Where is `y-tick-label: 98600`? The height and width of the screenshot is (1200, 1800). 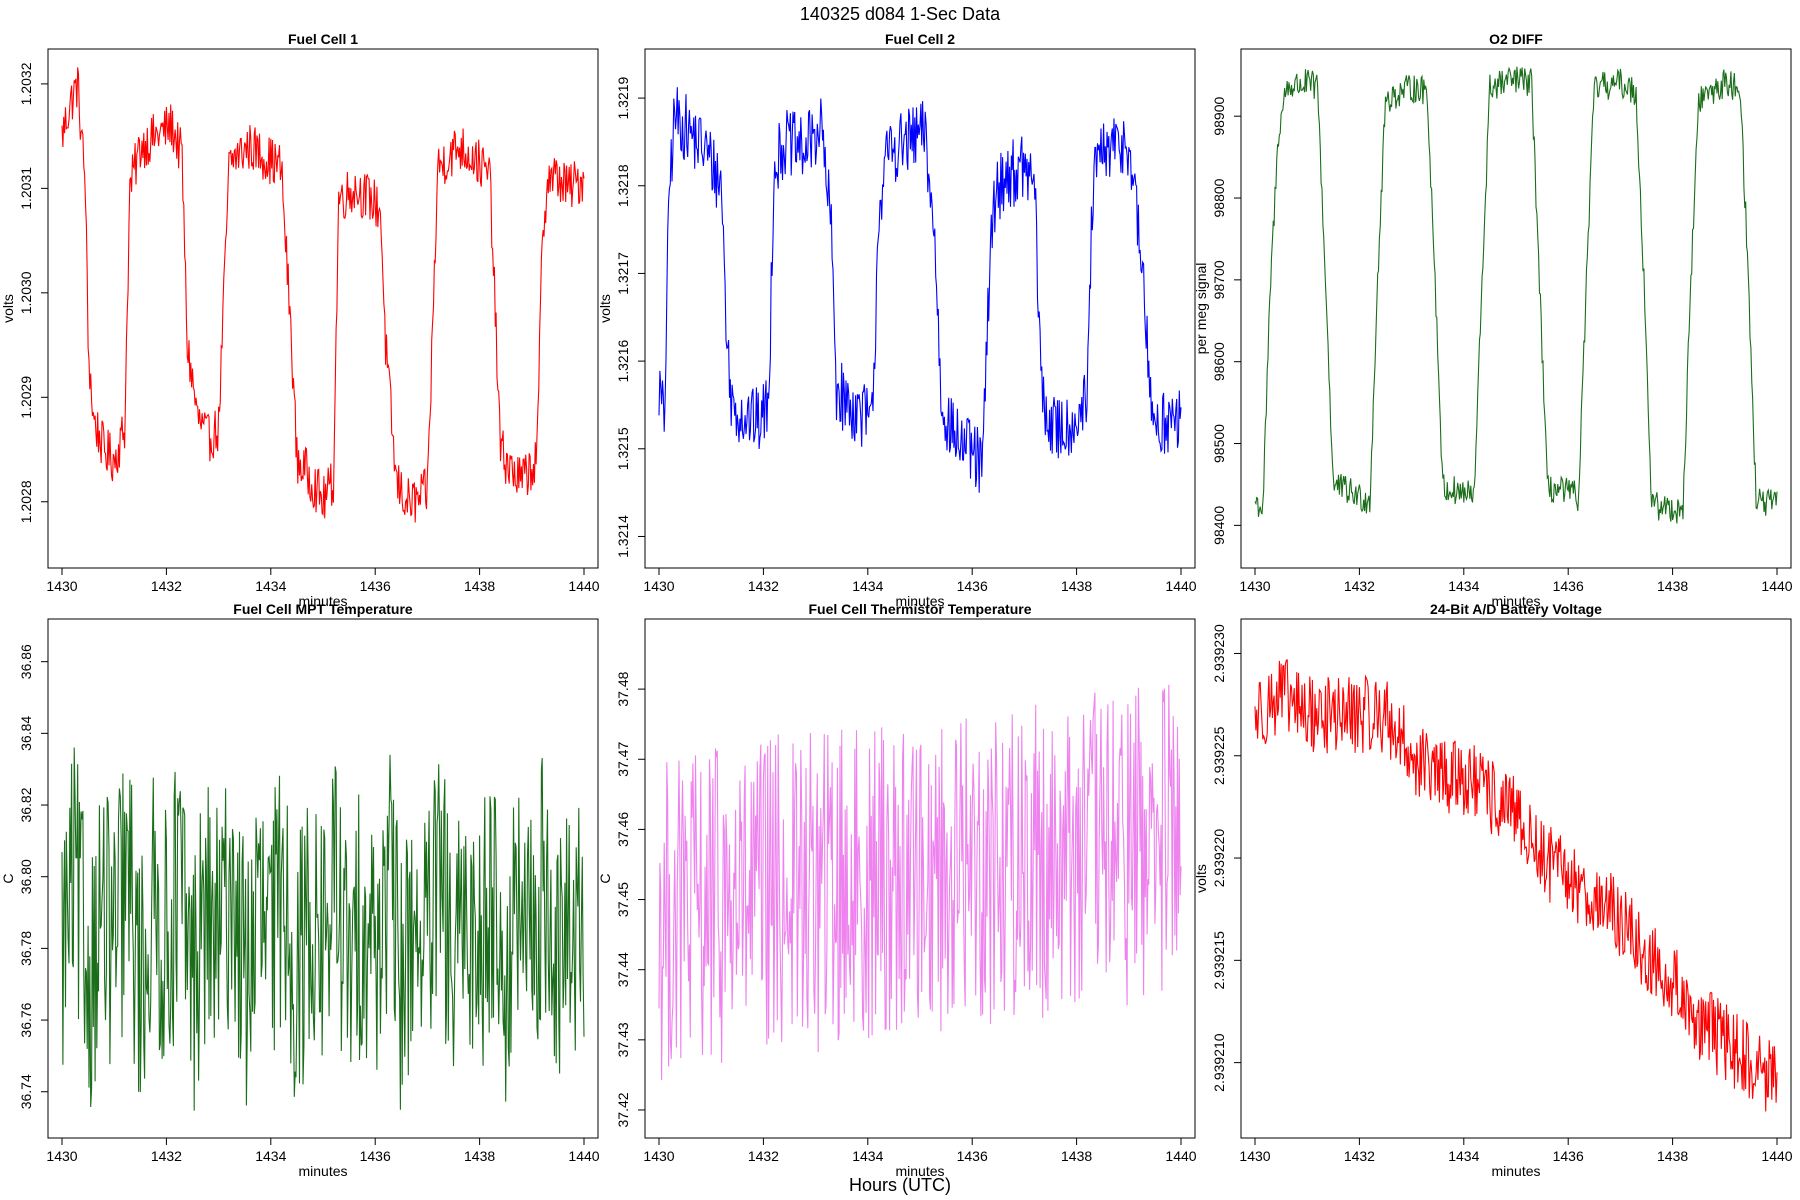 y-tick-label: 98600 is located at coordinates (1219, 361).